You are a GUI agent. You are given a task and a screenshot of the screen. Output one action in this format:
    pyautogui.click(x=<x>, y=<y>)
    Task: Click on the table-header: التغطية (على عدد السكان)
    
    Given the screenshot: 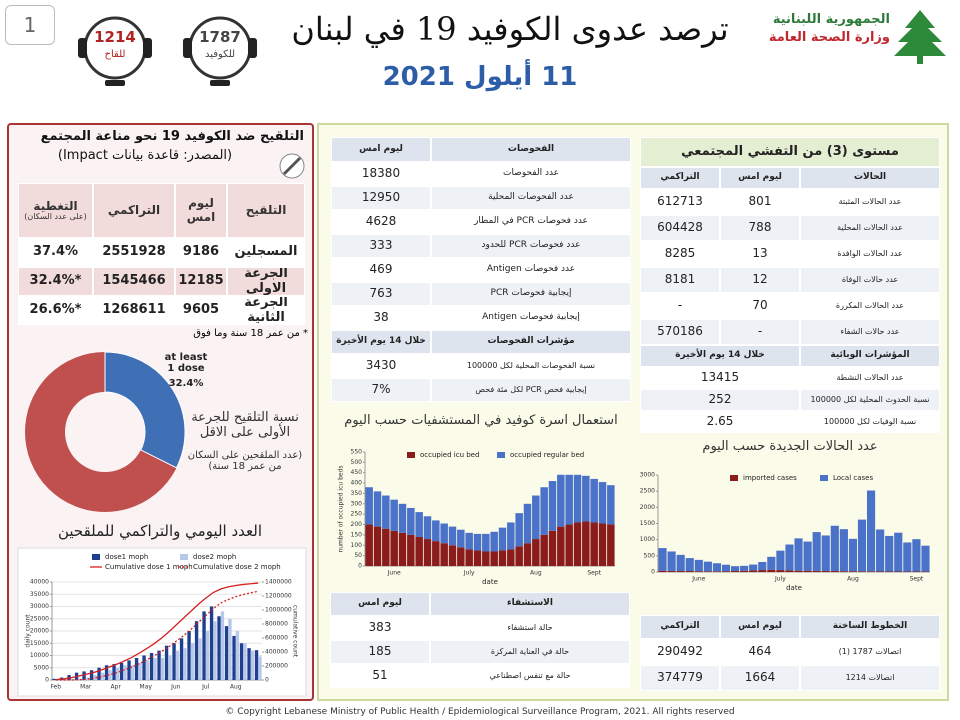 What is the action you would take?
    pyautogui.click(x=55, y=210)
    